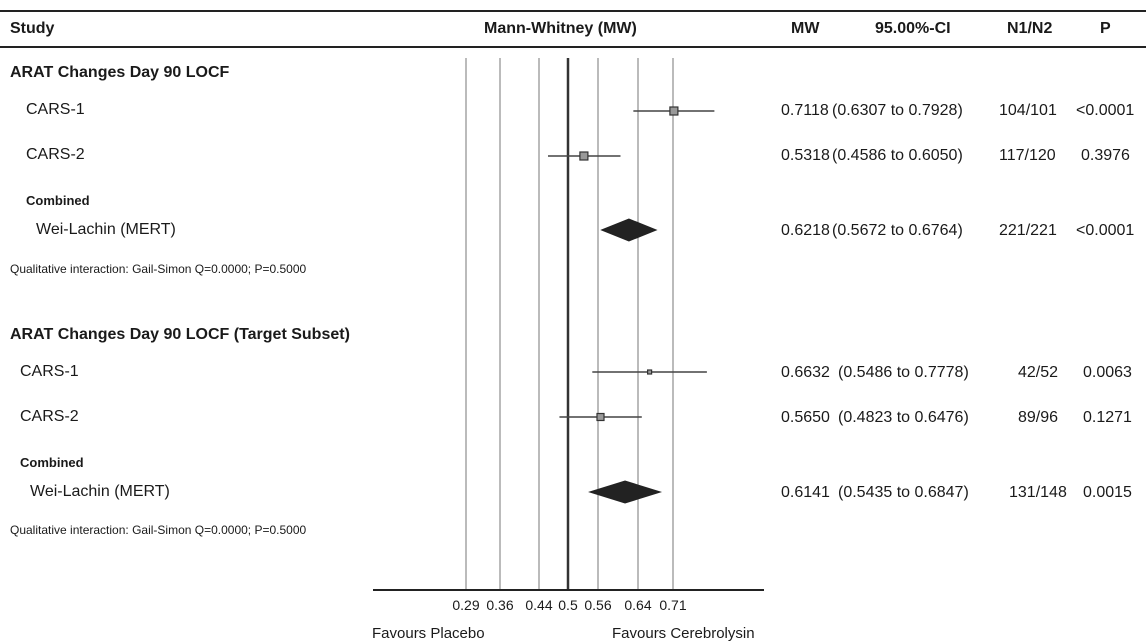 Image resolution: width=1146 pixels, height=642 pixels. What do you see at coordinates (598, 605) in the screenshot?
I see `x-tick-label: 0.56` at bounding box center [598, 605].